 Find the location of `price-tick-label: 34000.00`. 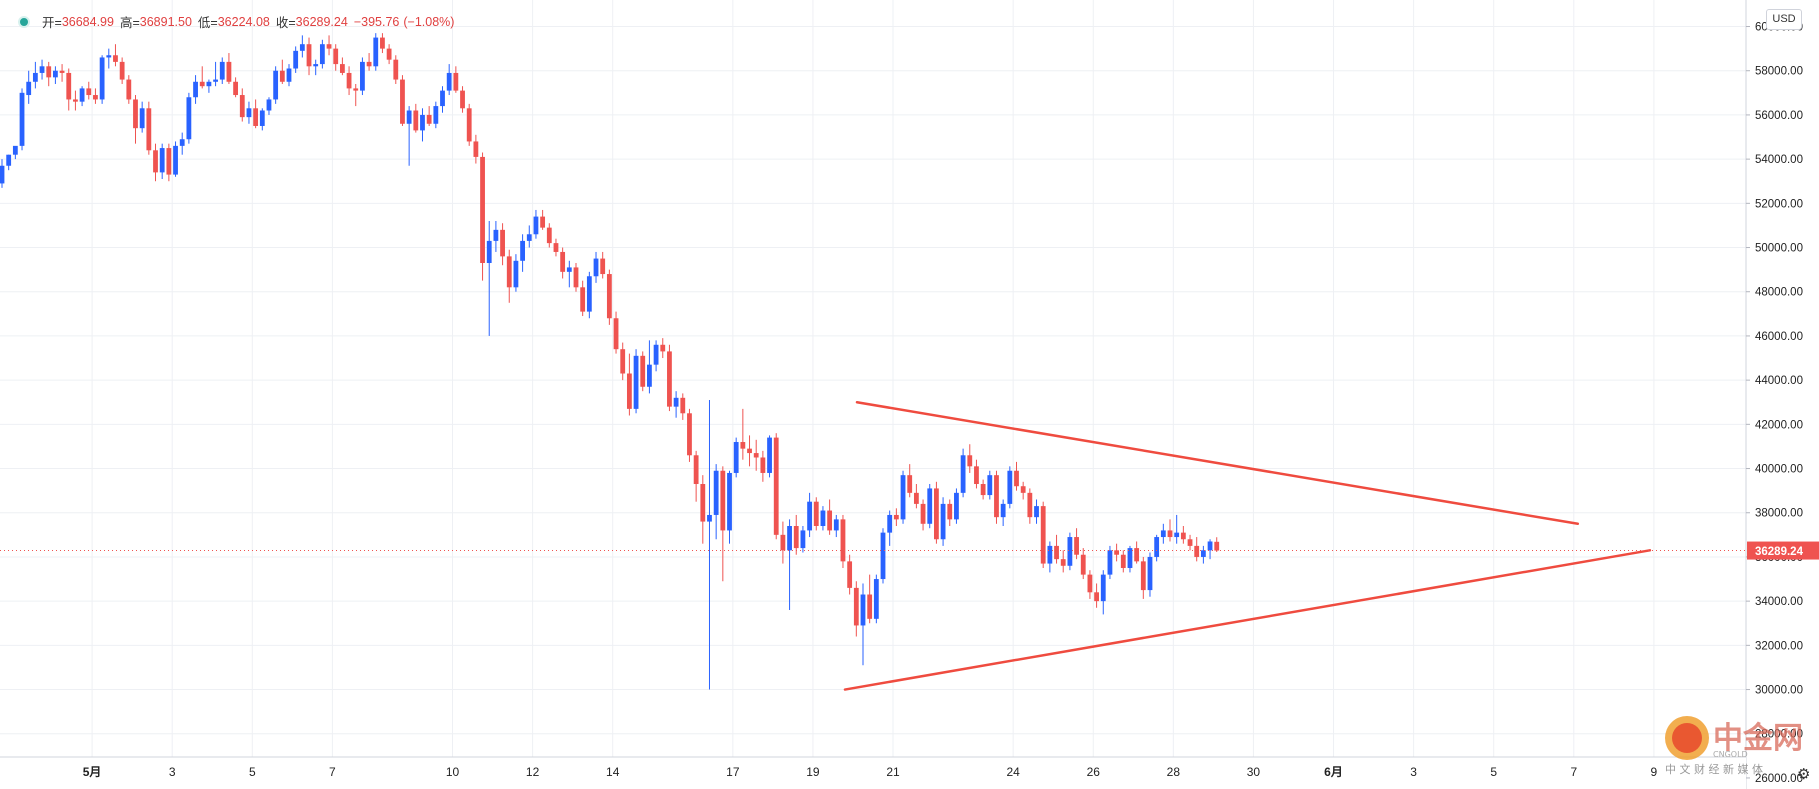

price-tick-label: 34000.00 is located at coordinates (1779, 602).